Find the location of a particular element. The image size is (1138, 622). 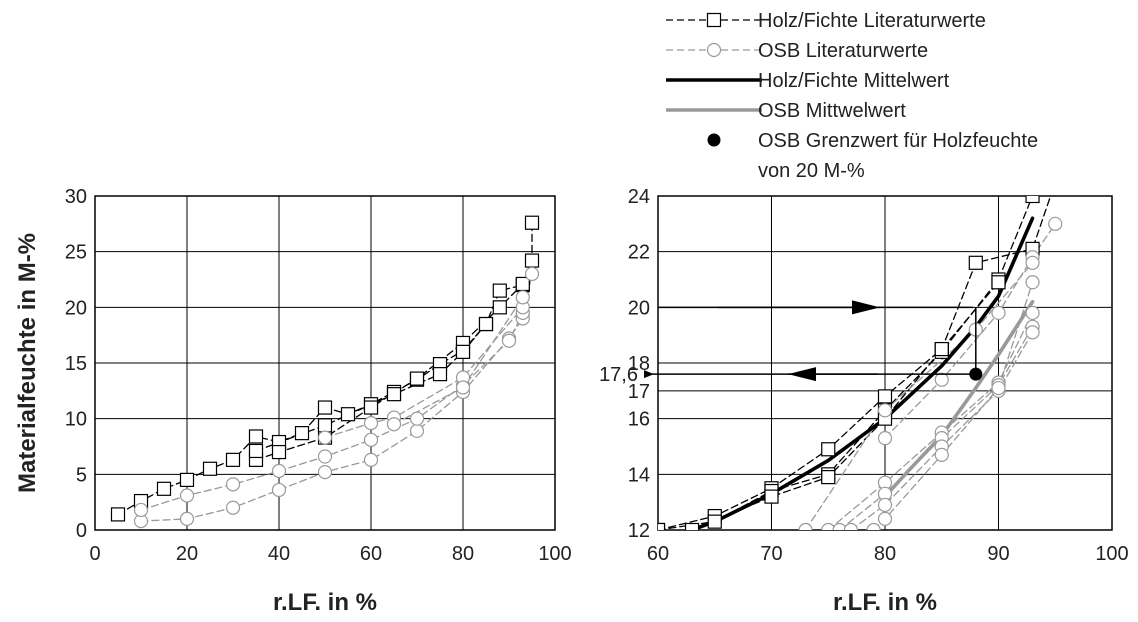

y-tick-label: 14 is located at coordinates (639, 475).